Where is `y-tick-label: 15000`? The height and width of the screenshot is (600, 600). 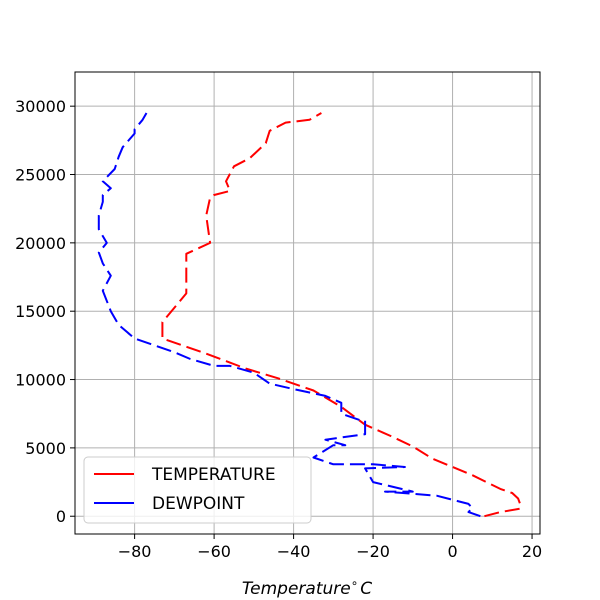
y-tick-label: 15000 is located at coordinates (40, 311).